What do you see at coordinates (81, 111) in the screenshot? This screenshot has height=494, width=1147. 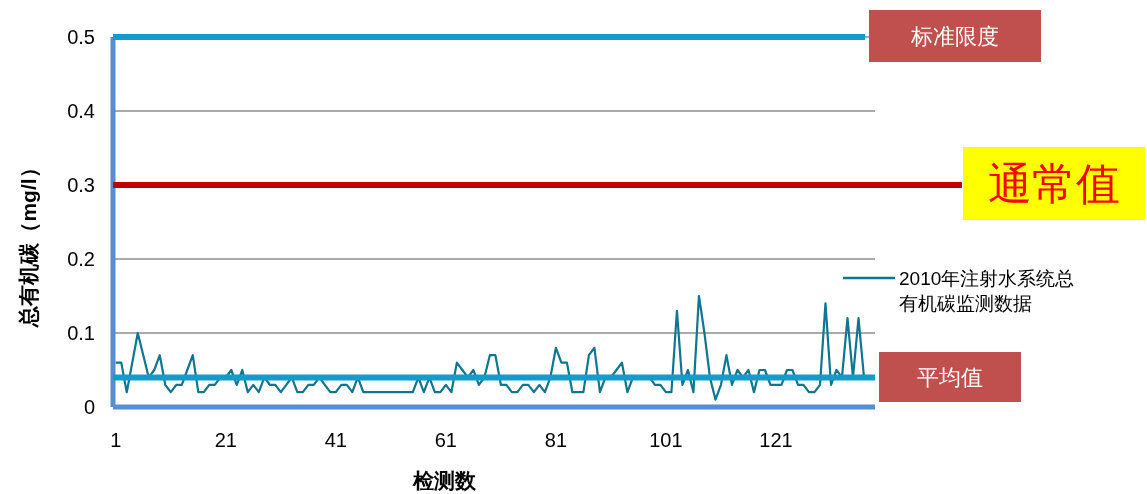 I see `y-tick-label: 0.4` at bounding box center [81, 111].